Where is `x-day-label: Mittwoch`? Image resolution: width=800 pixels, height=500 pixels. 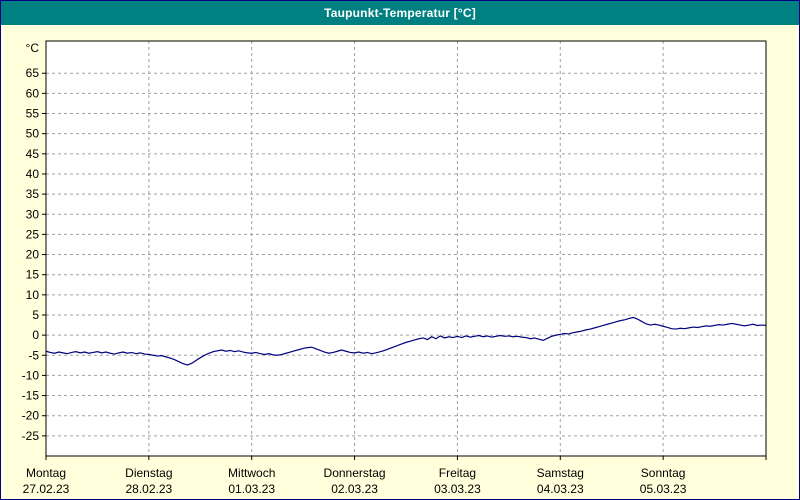
x-day-label: Mittwoch is located at coordinates (251, 473).